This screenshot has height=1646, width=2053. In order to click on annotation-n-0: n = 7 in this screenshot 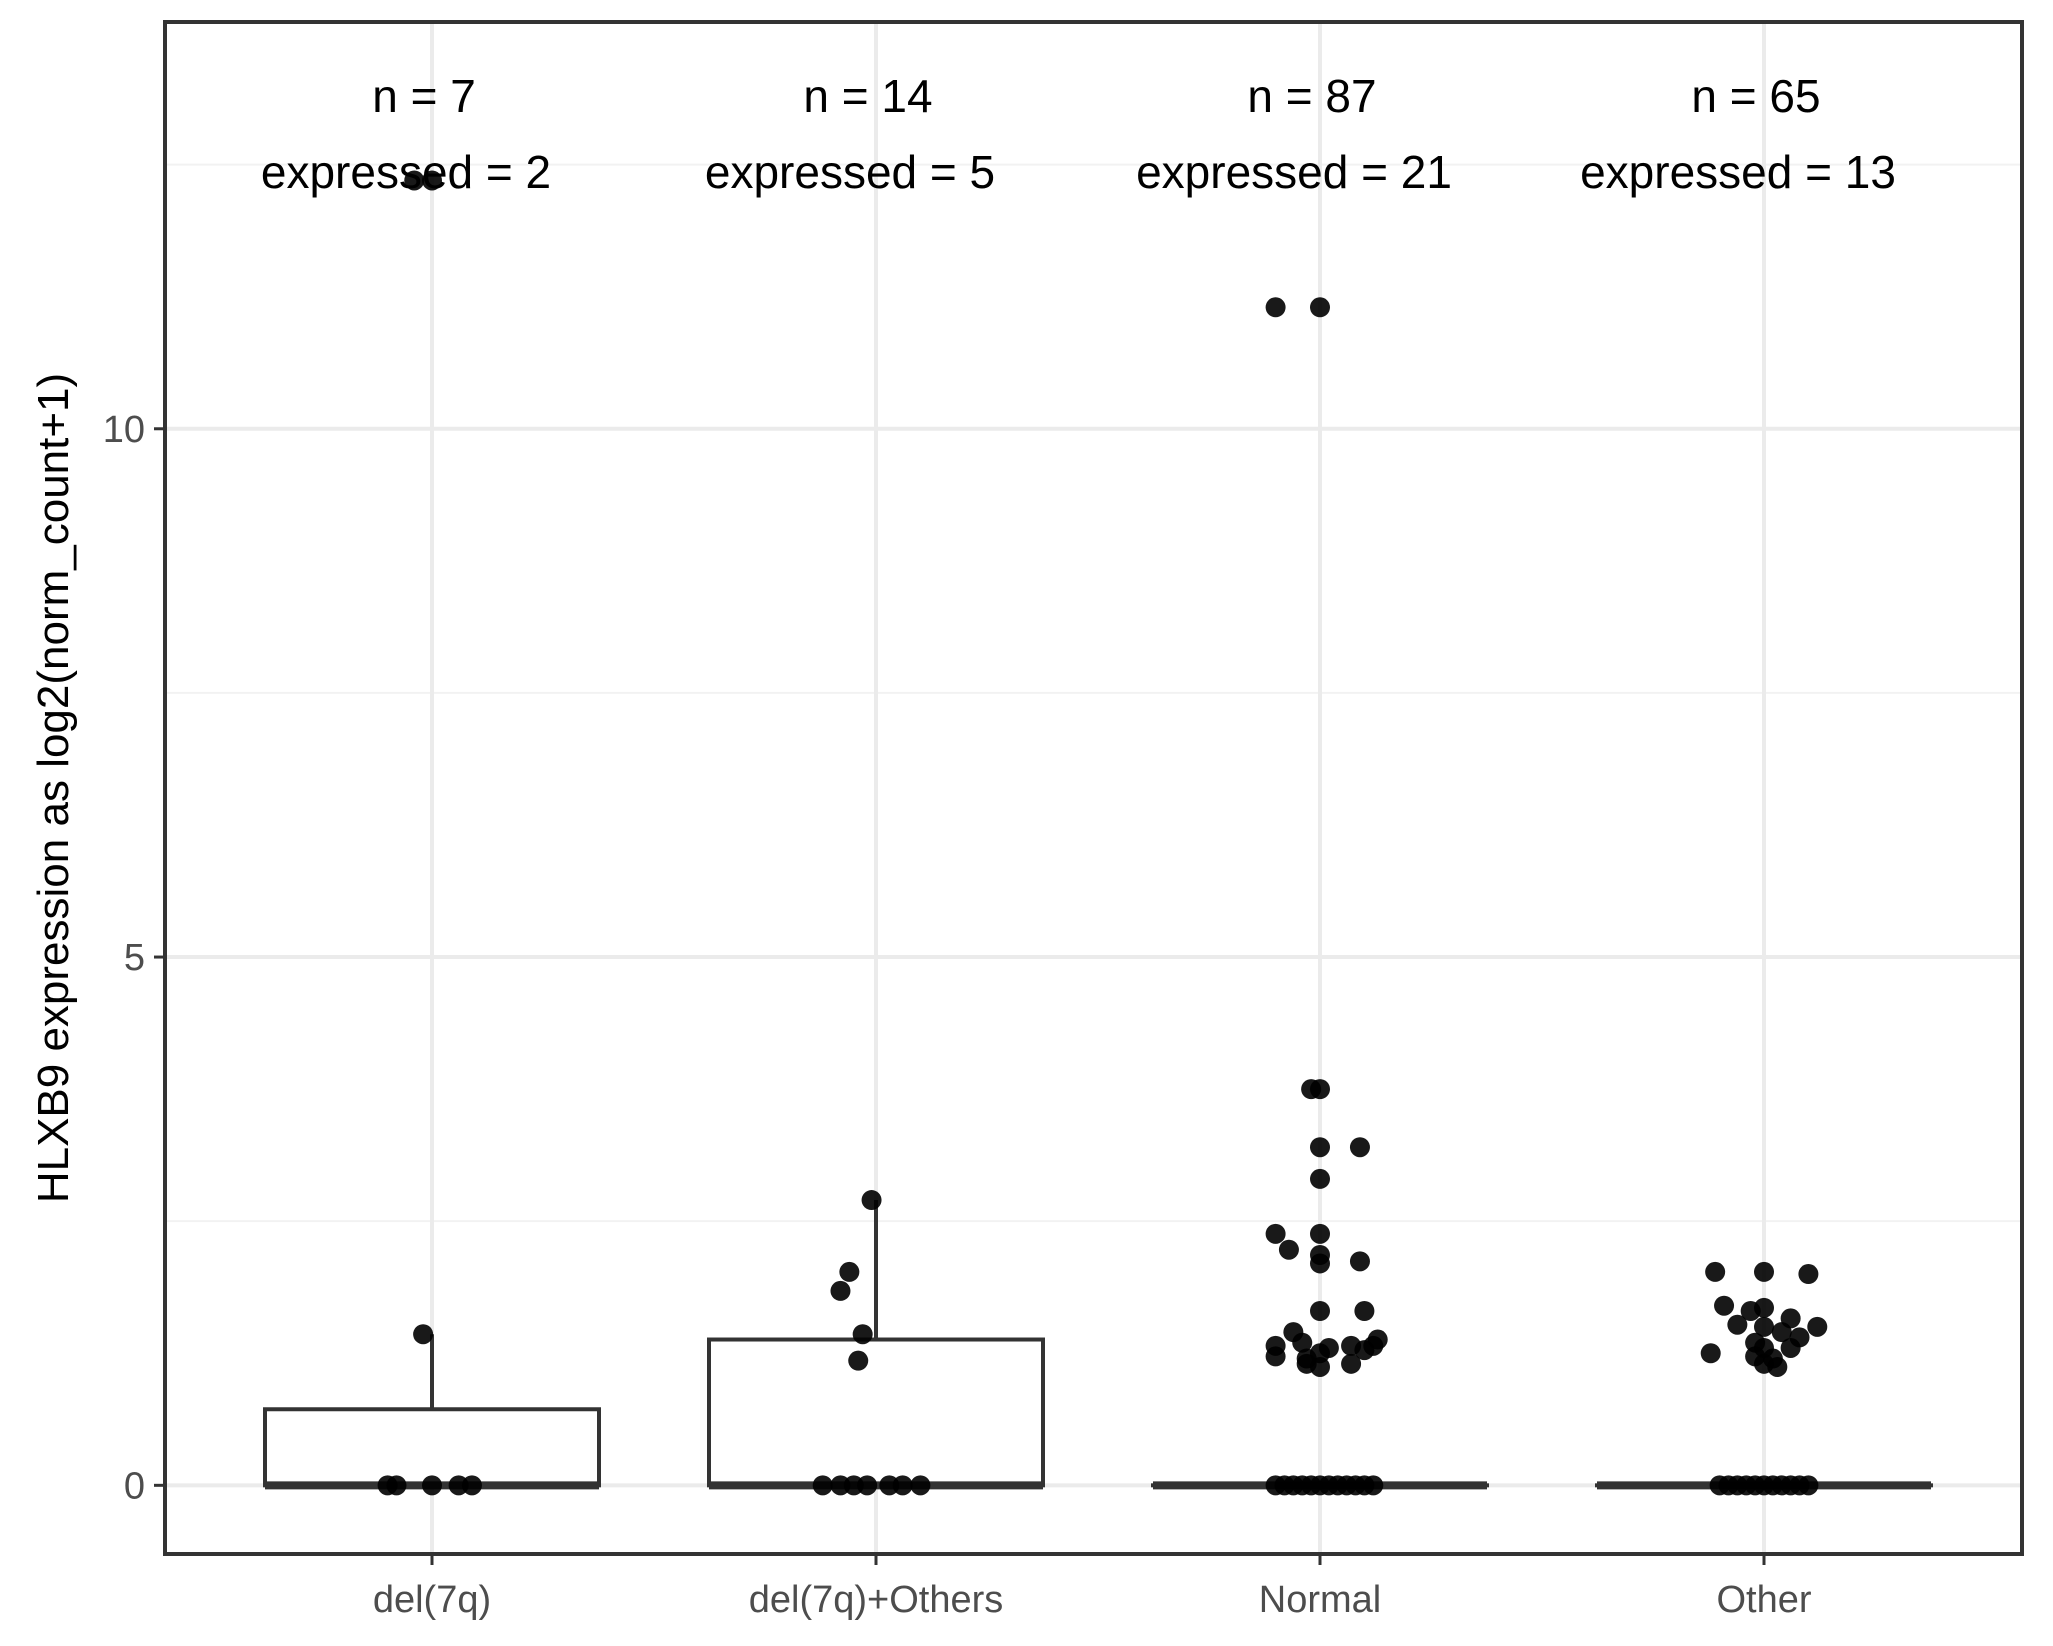, I will do `click(424, 96)`.